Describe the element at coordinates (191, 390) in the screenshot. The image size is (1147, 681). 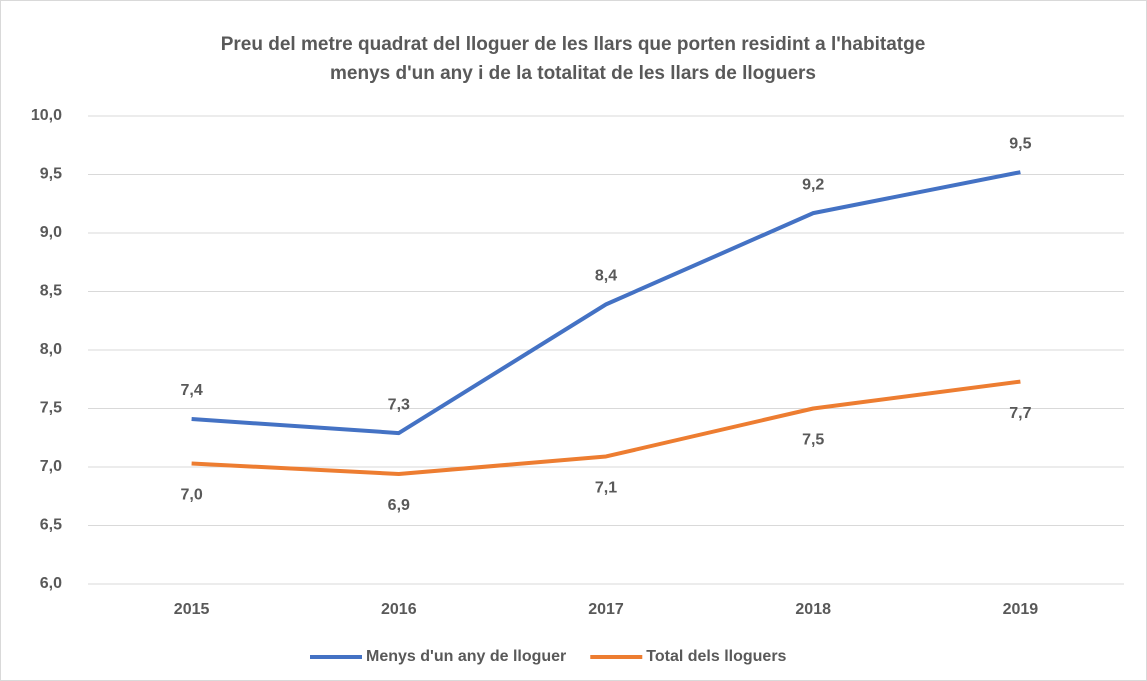
I see `data-label: 7,4` at that location.